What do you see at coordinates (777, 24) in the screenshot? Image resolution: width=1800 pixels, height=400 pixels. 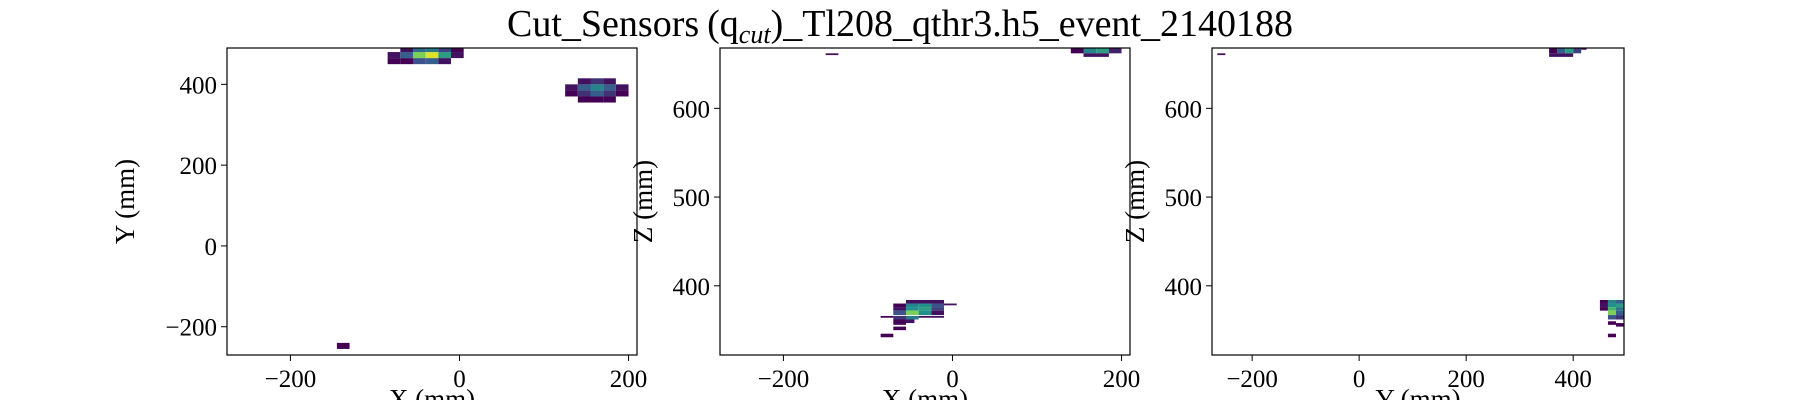 I see `title-math-close: )` at bounding box center [777, 24].